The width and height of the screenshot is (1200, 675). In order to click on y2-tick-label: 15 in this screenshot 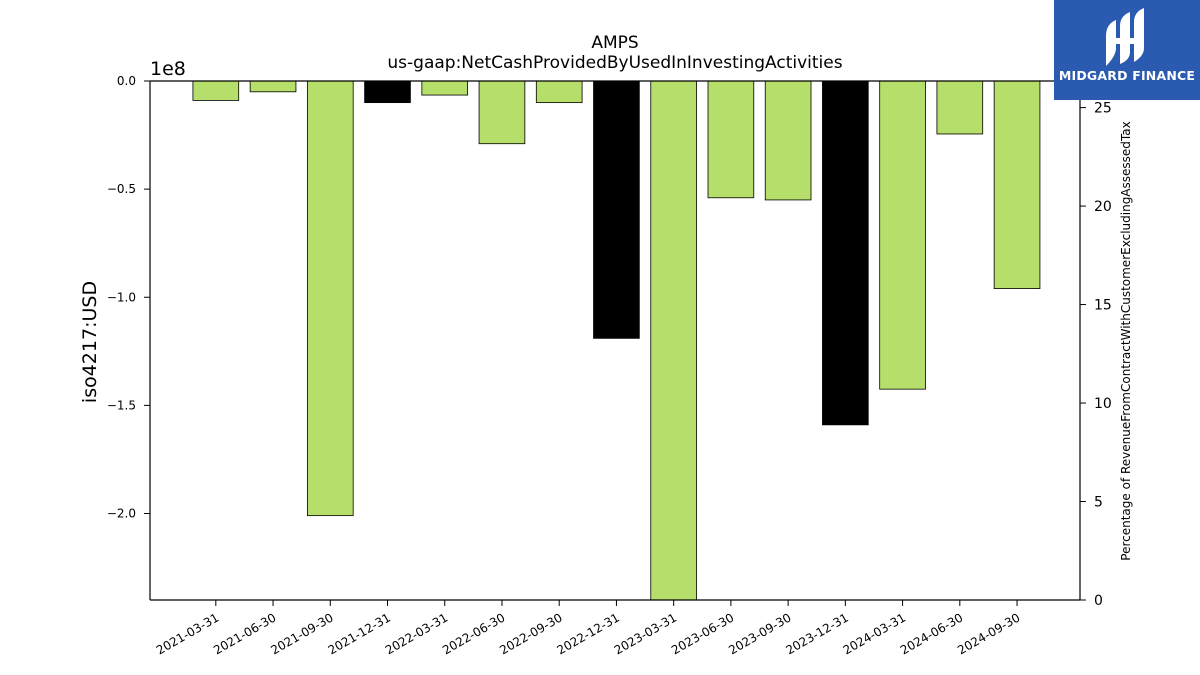, I will do `click(1103, 306)`.